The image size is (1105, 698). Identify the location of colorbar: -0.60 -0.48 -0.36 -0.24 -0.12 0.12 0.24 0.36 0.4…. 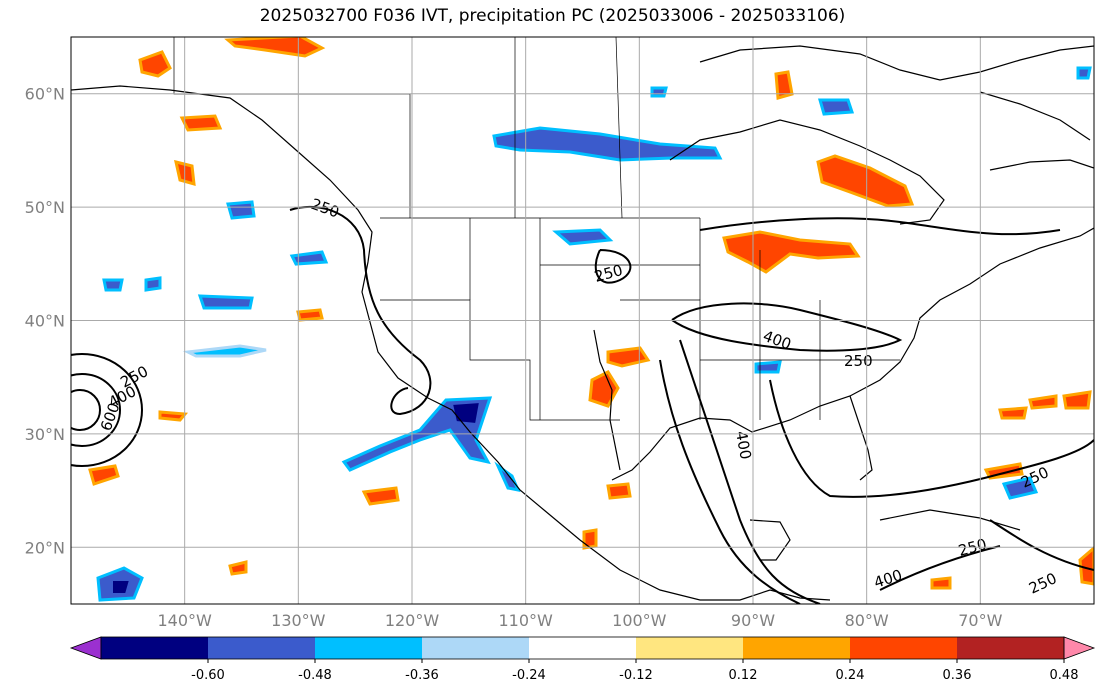
(582, 659).